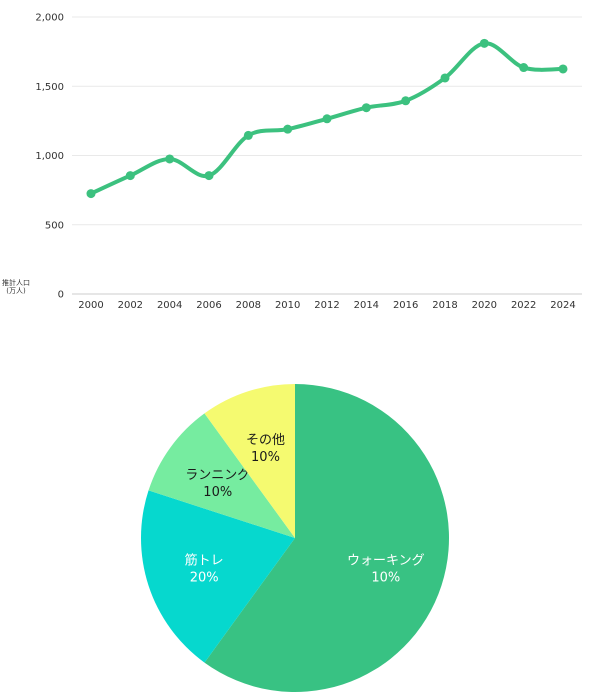 This screenshot has width=590, height=693. I want to click on x-tick-label: 2016, so click(405, 305).